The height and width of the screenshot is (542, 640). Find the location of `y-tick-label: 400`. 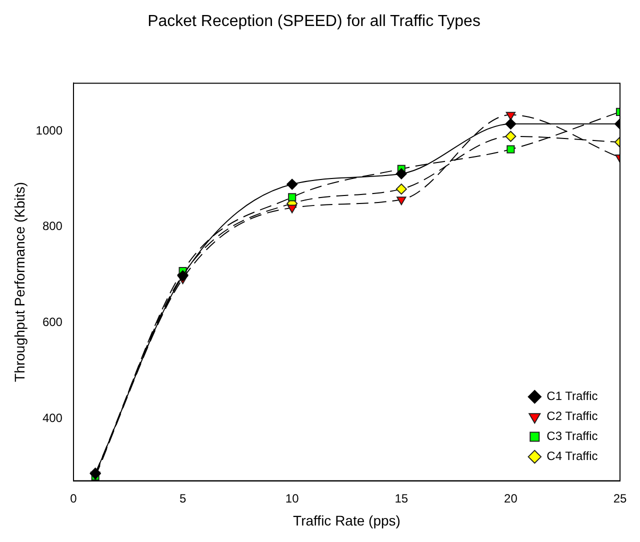

y-tick-label: 400 is located at coordinates (52, 417).